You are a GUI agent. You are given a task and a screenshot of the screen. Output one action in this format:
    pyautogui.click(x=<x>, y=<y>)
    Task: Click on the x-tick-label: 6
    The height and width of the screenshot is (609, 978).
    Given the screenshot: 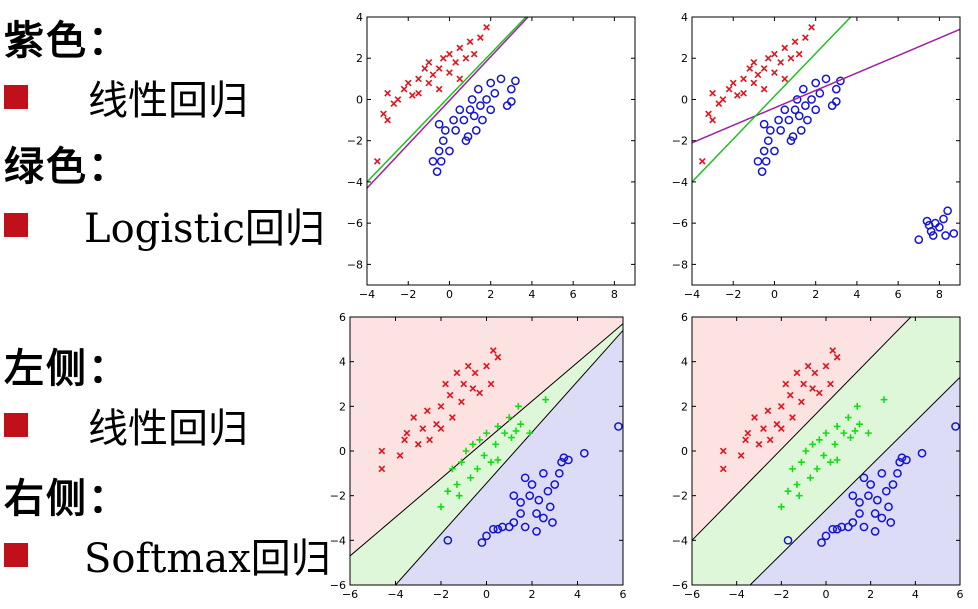 What is the action you would take?
    pyautogui.click(x=573, y=294)
    